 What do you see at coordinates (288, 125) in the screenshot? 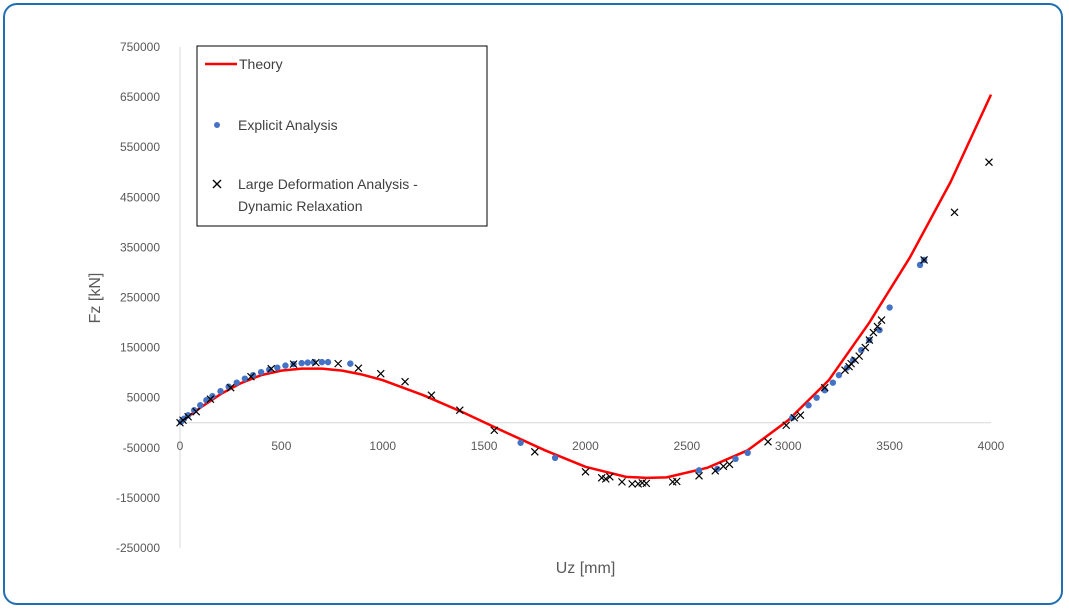
I see `legend-explicit-label: Explicit Analysis` at bounding box center [288, 125].